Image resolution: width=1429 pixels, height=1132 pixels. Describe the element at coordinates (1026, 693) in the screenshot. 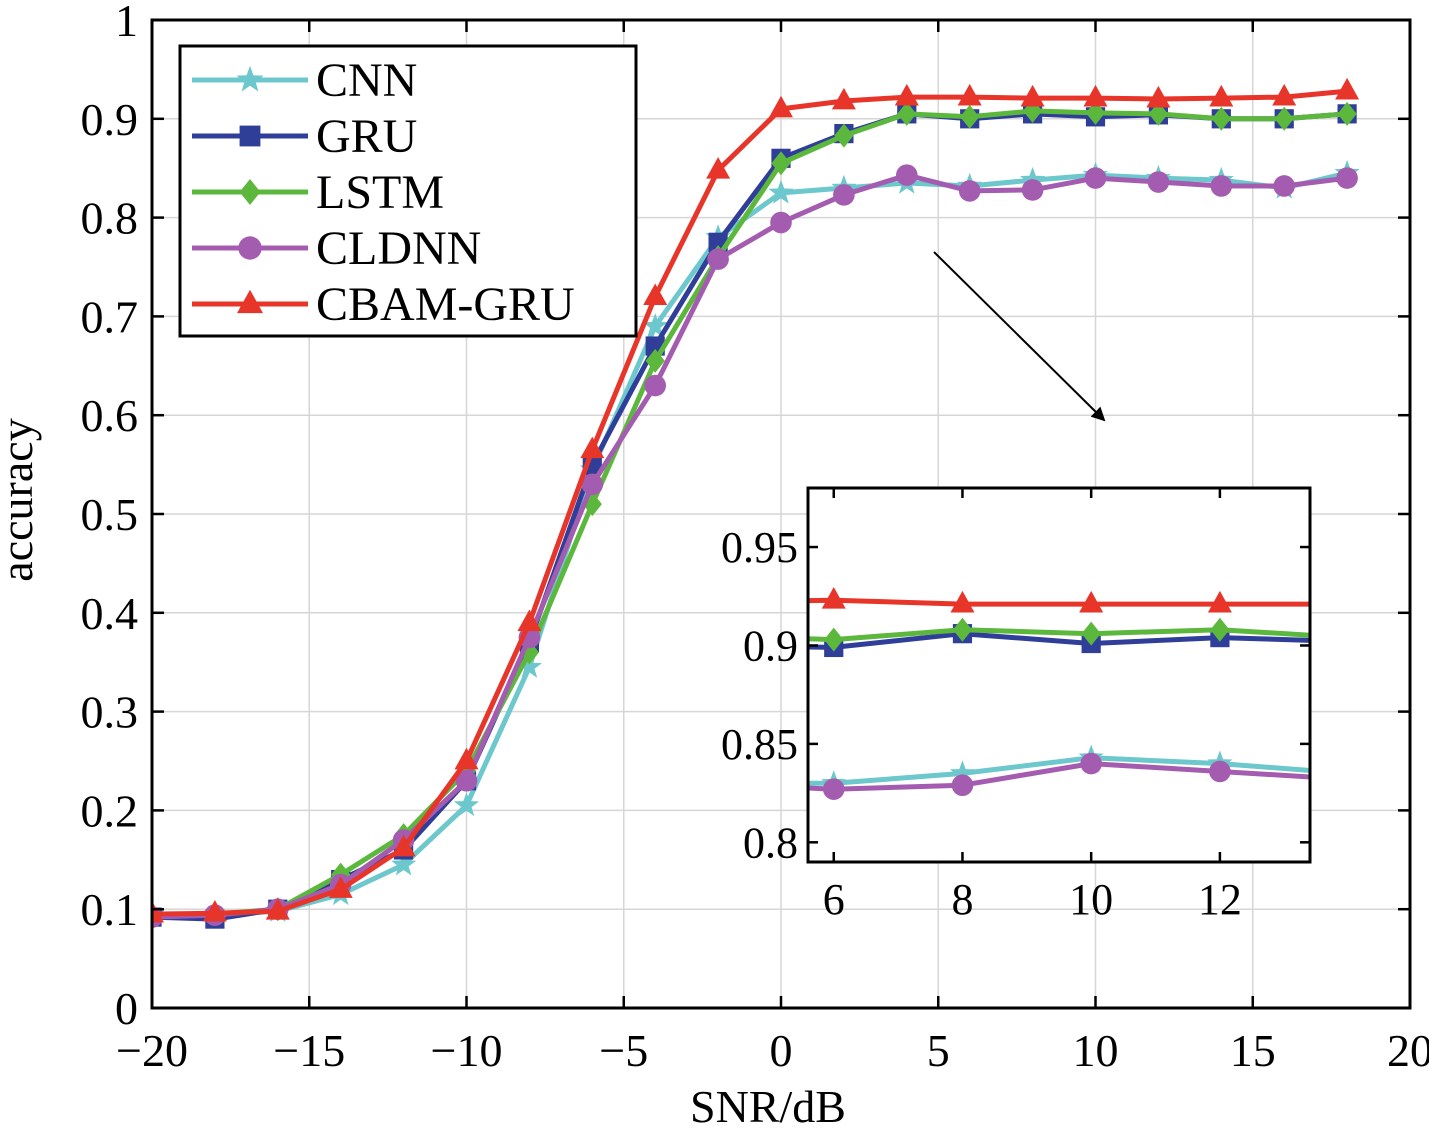

I see `inset-series` at that location.